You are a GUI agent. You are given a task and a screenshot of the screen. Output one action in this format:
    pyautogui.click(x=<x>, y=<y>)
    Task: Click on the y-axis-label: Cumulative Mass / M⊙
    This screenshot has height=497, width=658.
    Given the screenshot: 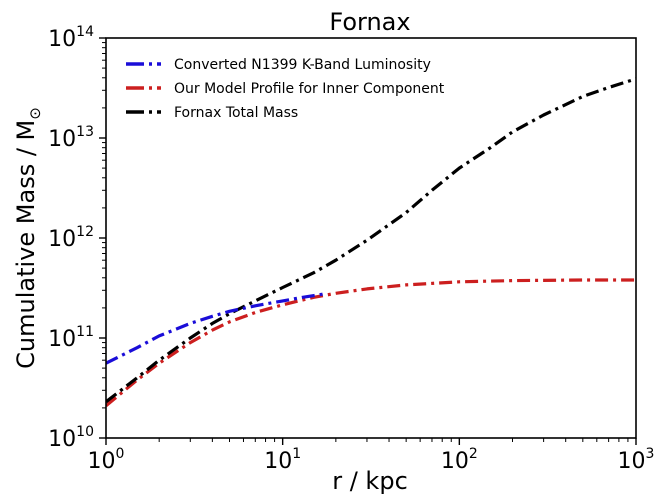 What is the action you would take?
    pyautogui.click(x=28, y=238)
    